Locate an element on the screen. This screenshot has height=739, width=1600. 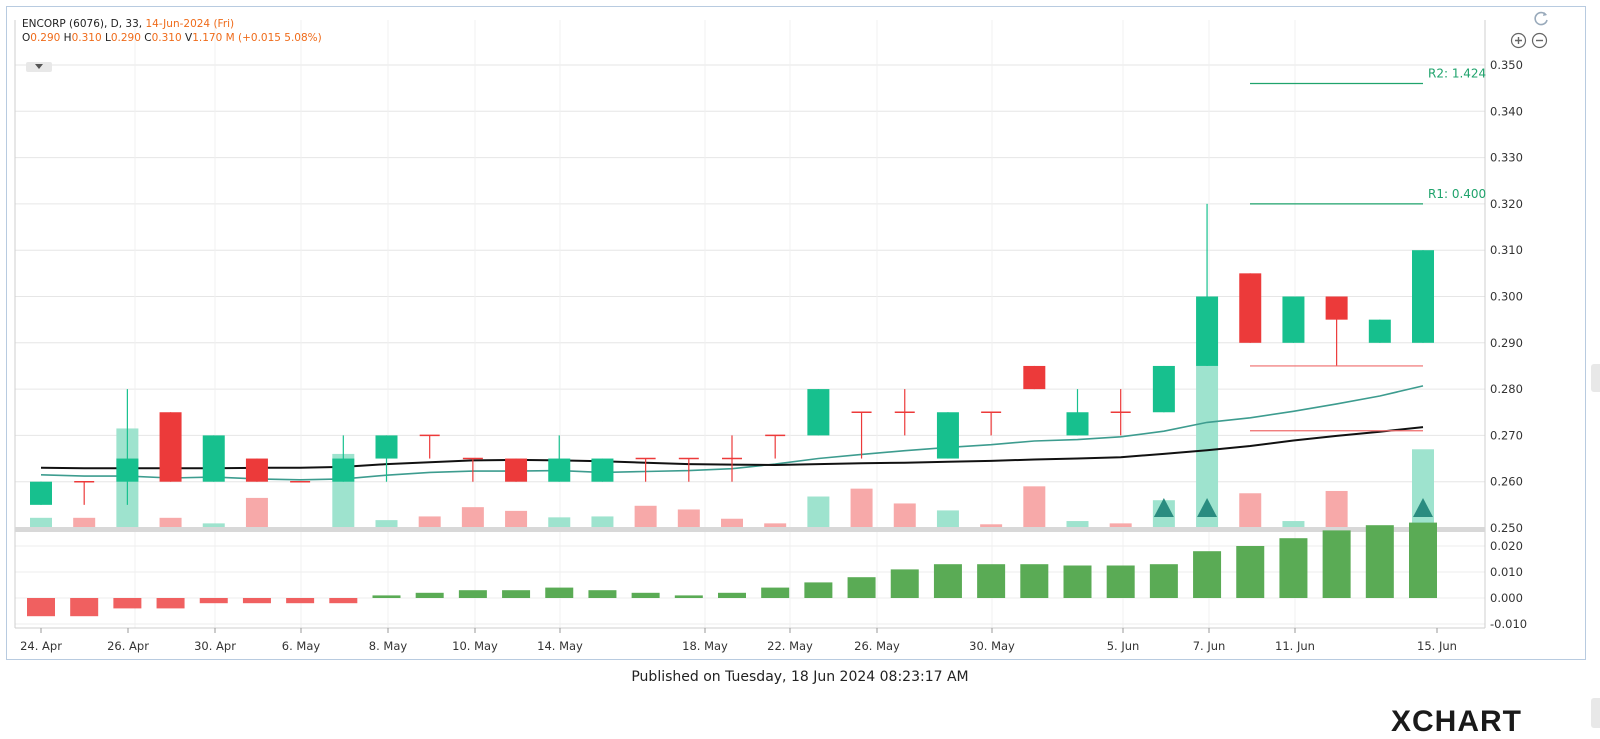
x-tick-label: 7. Jun is located at coordinates (1209, 646).